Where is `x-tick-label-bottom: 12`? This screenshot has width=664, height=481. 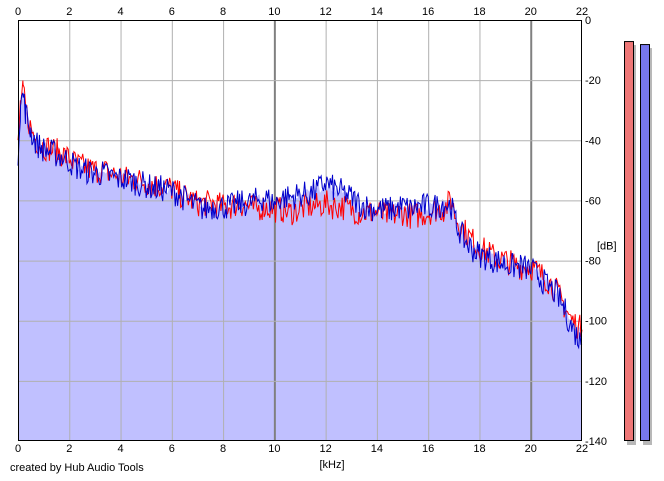 x-tick-label-bottom: 12 is located at coordinates (326, 449).